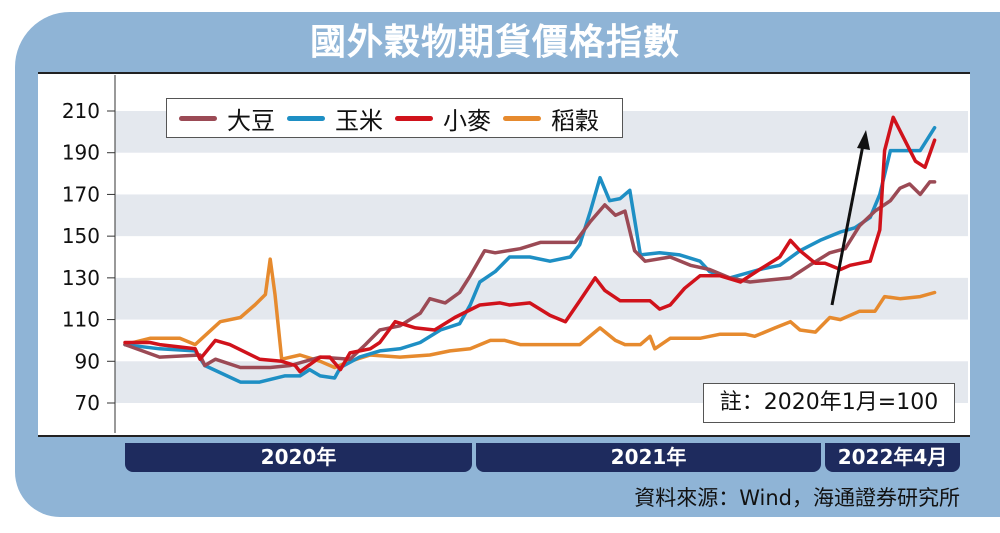 Image resolution: width=1000 pixels, height=533 pixels. I want to click on chart-title: 國外穀物期貨價格指數, so click(494, 42).